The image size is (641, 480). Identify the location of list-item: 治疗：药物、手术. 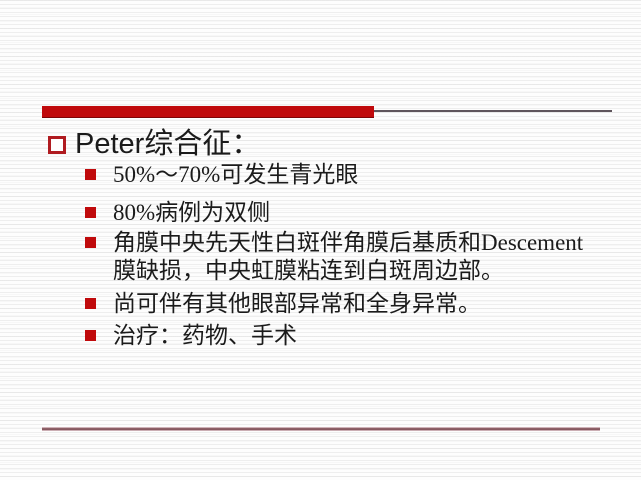
(342, 336).